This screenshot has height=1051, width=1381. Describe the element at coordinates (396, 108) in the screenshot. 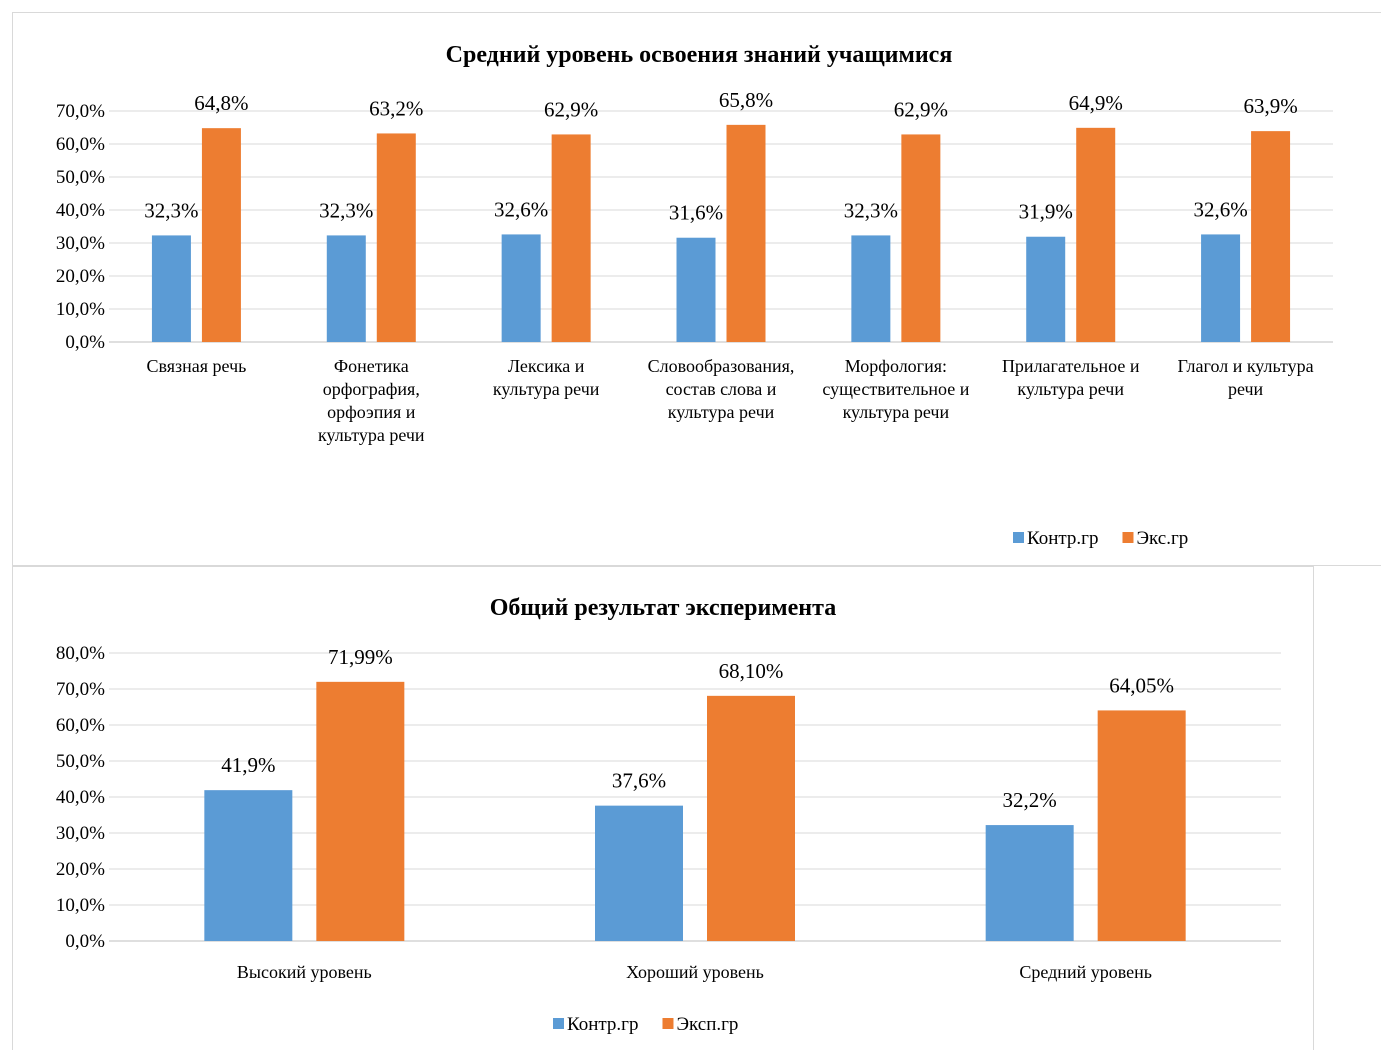

I see `data-label: 63,2%` at that location.